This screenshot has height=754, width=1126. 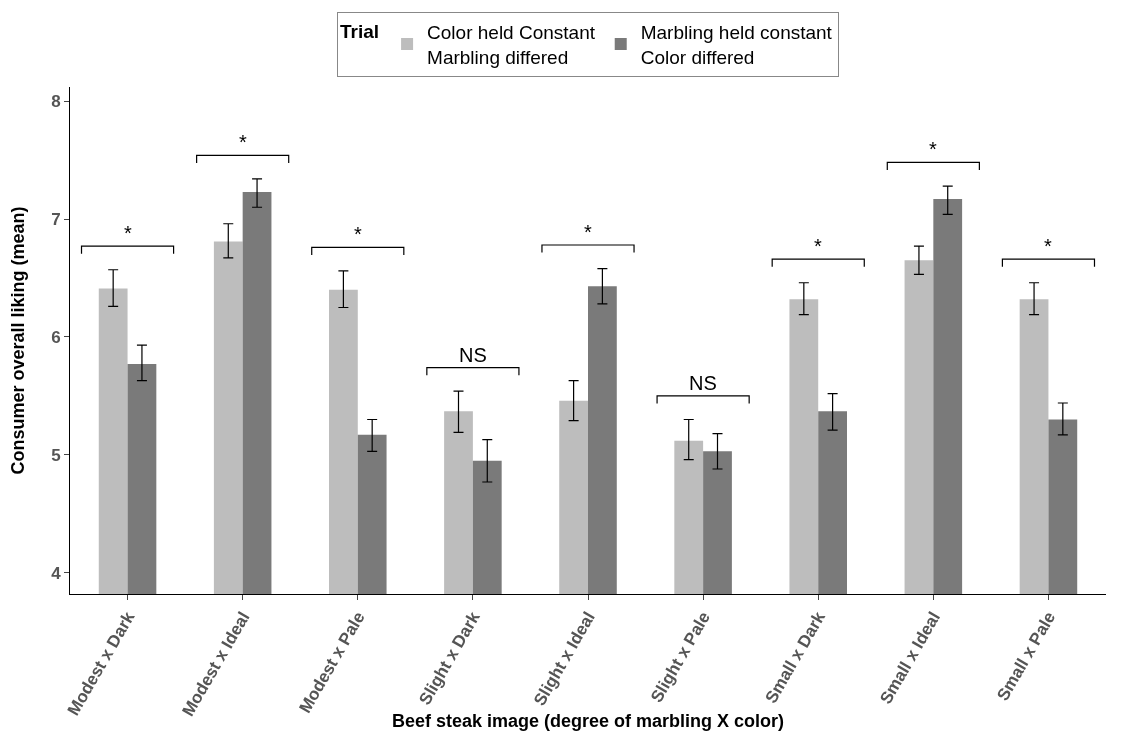 I want to click on y-tick-label: 7, so click(x=56, y=220).